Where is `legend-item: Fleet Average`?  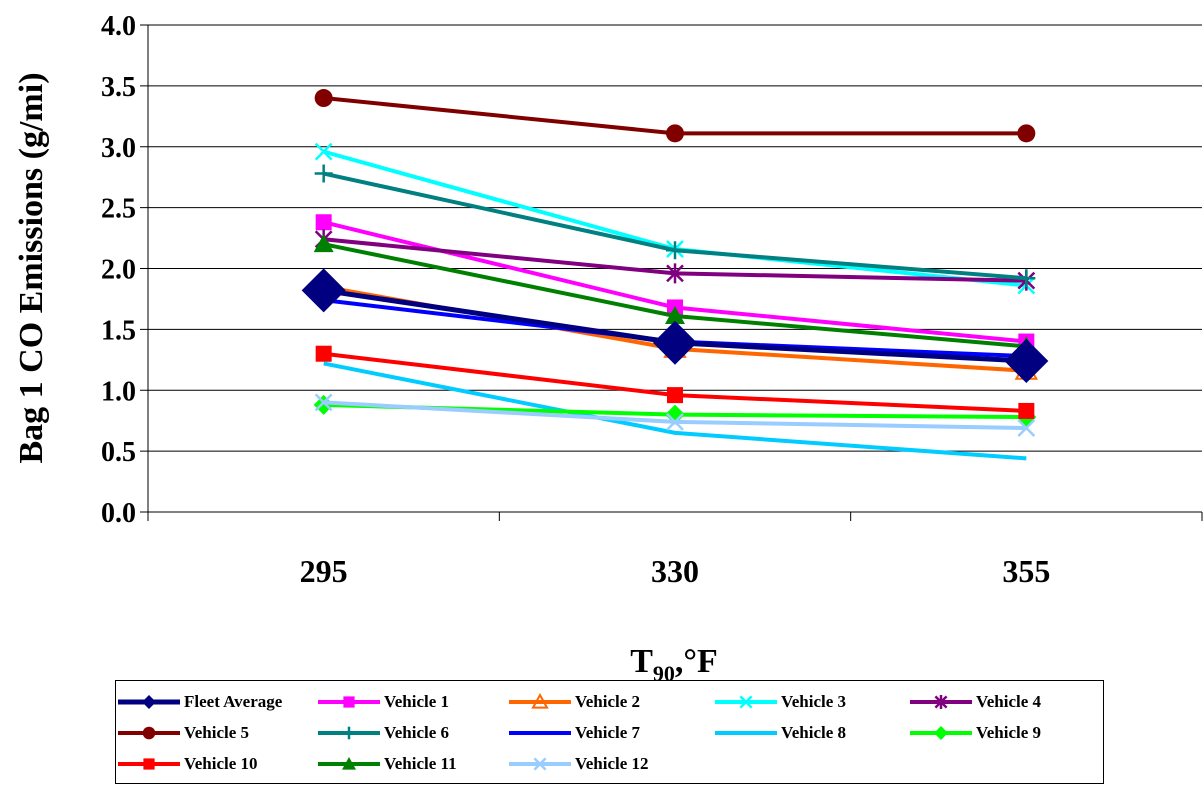 legend-item: Fleet Average is located at coordinates (199, 702).